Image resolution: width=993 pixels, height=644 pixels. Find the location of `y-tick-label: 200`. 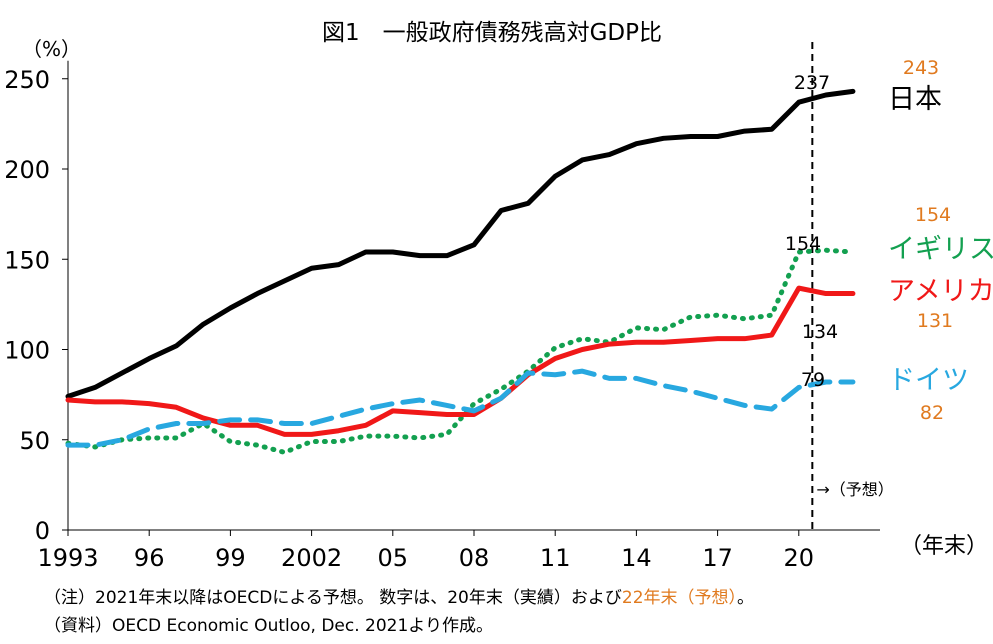

y-tick-label: 200 is located at coordinates (27, 170).